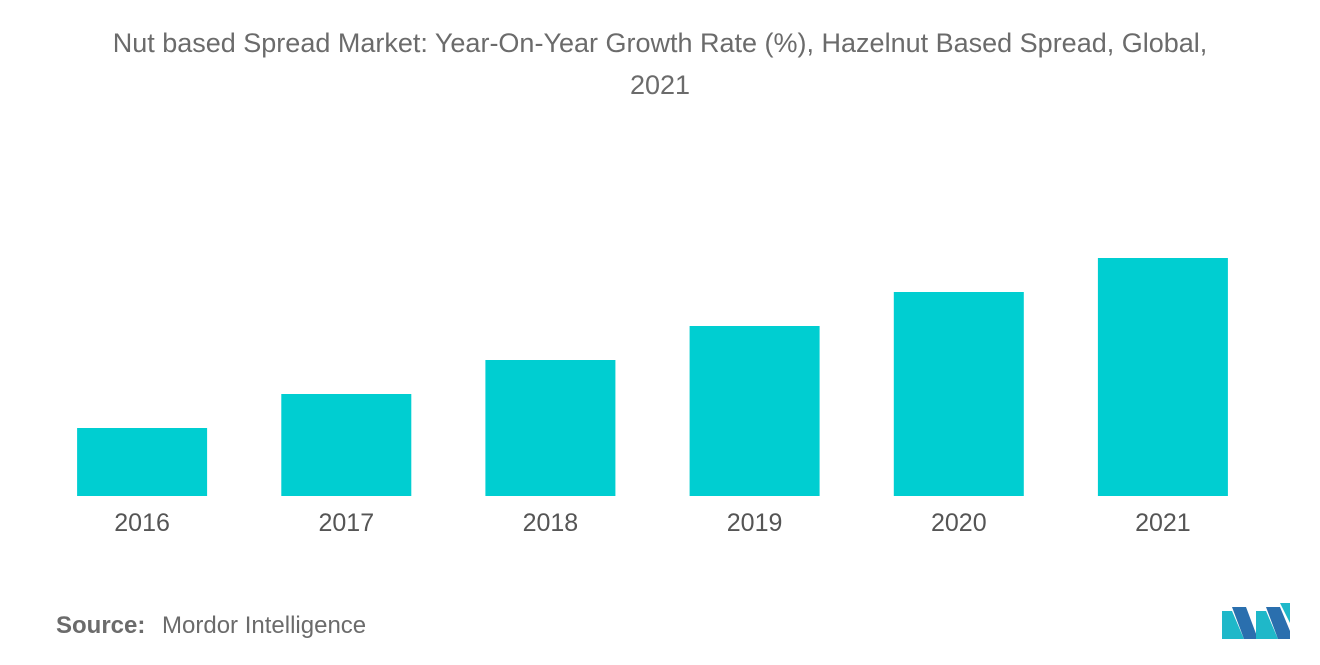 Image resolution: width=1320 pixels, height=665 pixels. Describe the element at coordinates (346, 523) in the screenshot. I see `x-tick-label-2017: 2017` at that location.